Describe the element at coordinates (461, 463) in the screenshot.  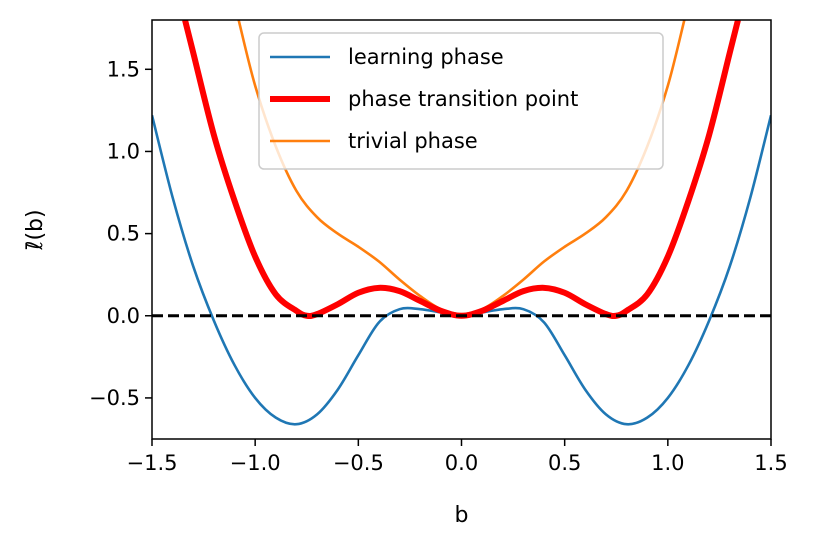
I see `x-tick-label: 0.0` at that location.